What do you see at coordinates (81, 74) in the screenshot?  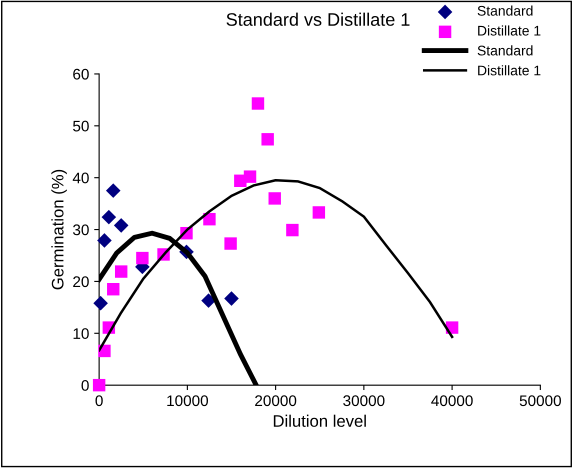 I see `y-tick-label: 60` at bounding box center [81, 74].